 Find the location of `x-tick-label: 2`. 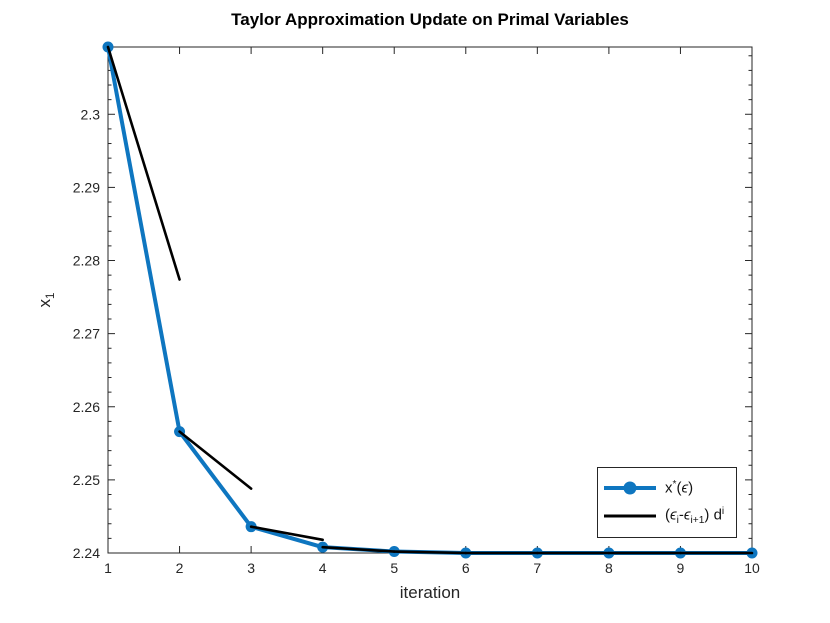

x-tick-label: 2 is located at coordinates (180, 568).